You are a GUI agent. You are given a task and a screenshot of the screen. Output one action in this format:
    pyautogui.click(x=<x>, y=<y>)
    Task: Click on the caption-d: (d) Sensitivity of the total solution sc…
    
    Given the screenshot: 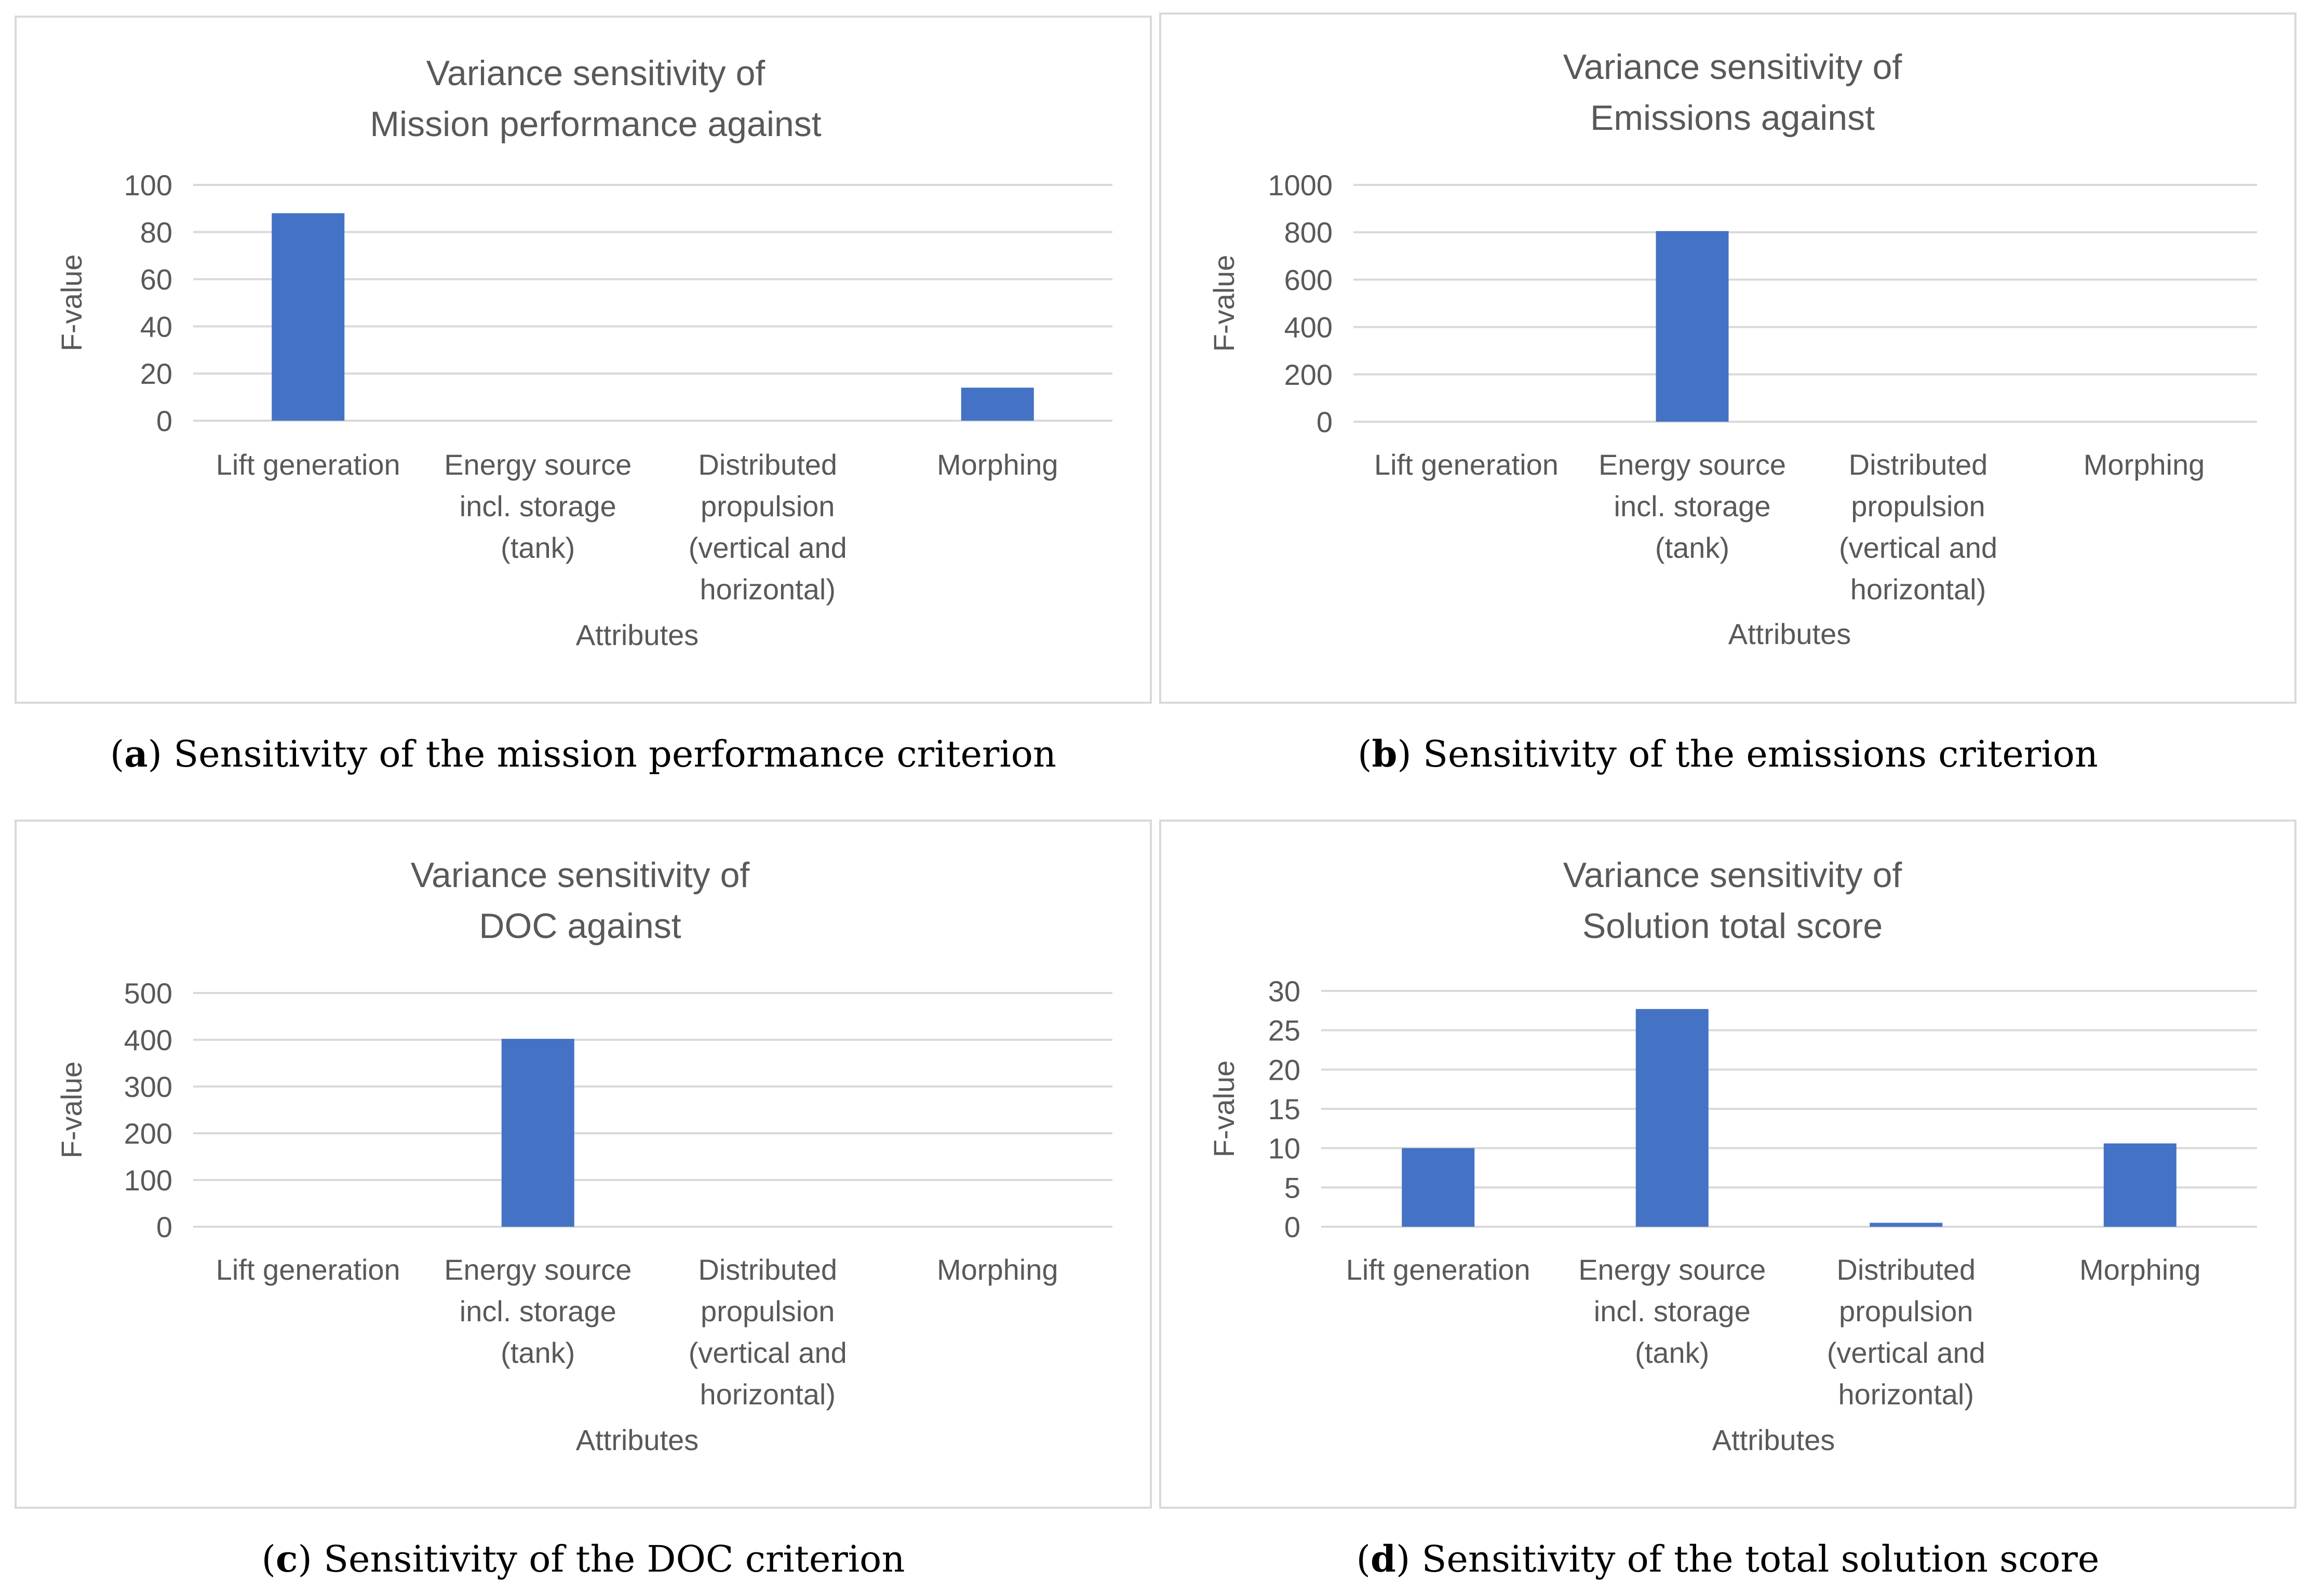 What is the action you would take?
    pyautogui.click(x=1728, y=1559)
    